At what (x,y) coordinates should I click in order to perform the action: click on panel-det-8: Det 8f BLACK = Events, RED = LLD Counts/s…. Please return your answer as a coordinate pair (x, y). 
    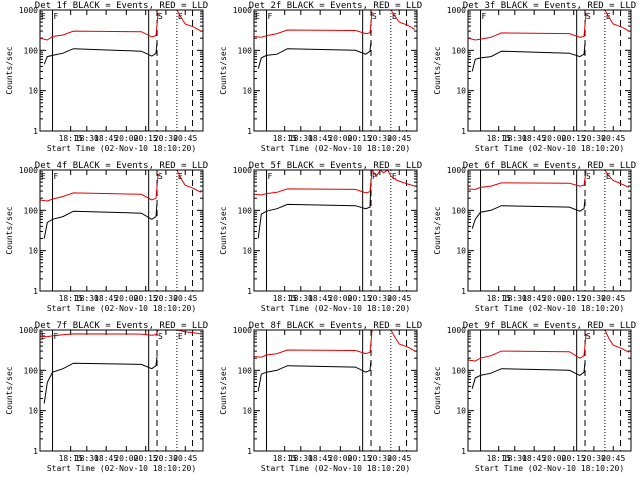
    Looking at the image, I should click on (320, 397).